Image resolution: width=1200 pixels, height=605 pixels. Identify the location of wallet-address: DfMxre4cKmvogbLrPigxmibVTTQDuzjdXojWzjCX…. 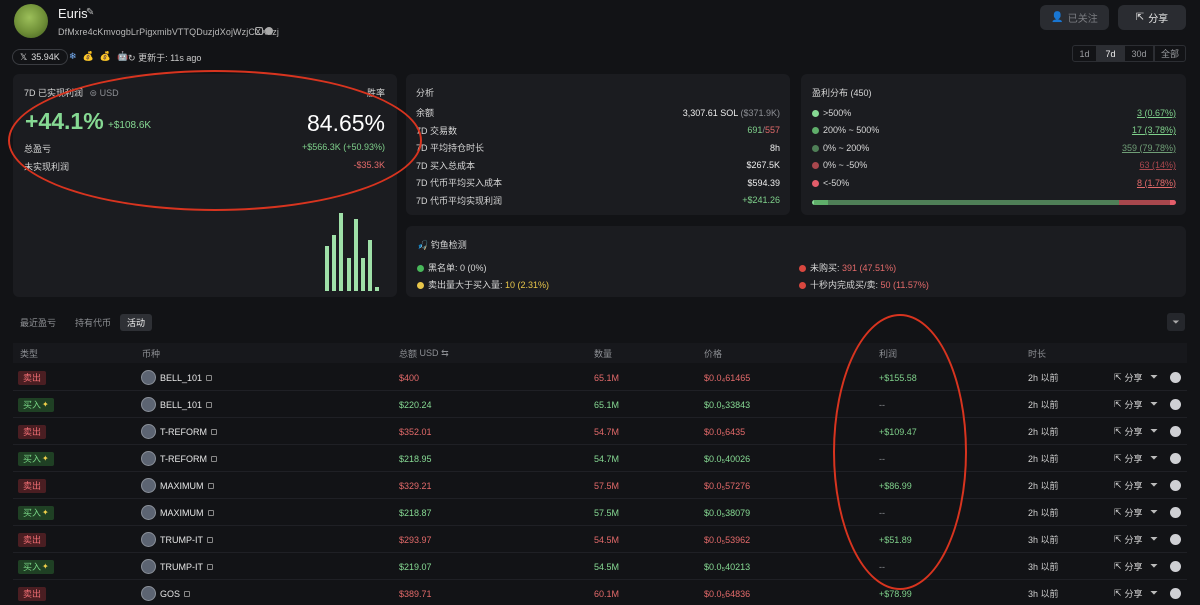
(168, 32).